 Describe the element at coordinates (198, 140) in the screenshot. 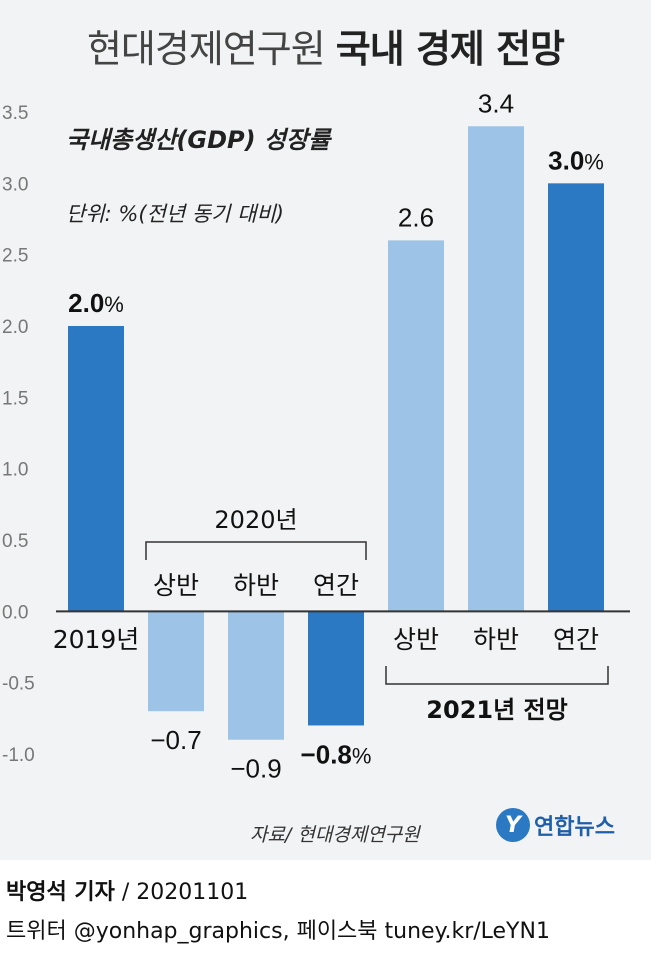

I see `chart-subtitle: 국내총생산(GDP) 성장률` at that location.